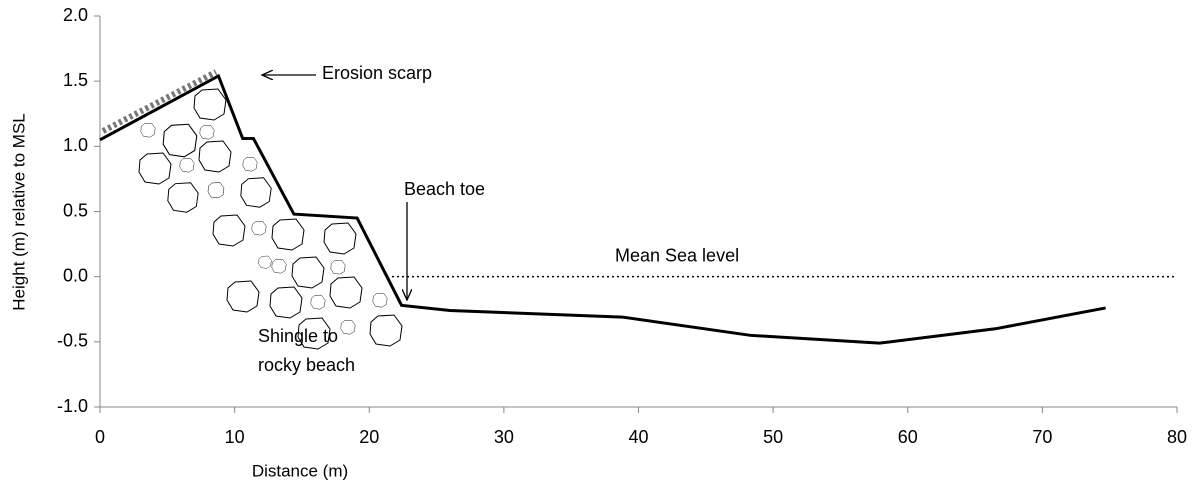 Image resolution: width=1204 pixels, height=486 pixels. I want to click on y-tick-label: 0.0, so click(75, 275).